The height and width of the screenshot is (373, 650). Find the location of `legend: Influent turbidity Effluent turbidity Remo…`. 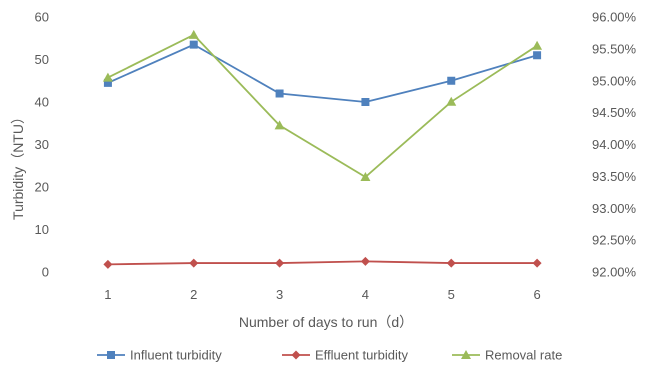

legend: Influent turbidity Effluent turbidity Remo… is located at coordinates (329, 355).